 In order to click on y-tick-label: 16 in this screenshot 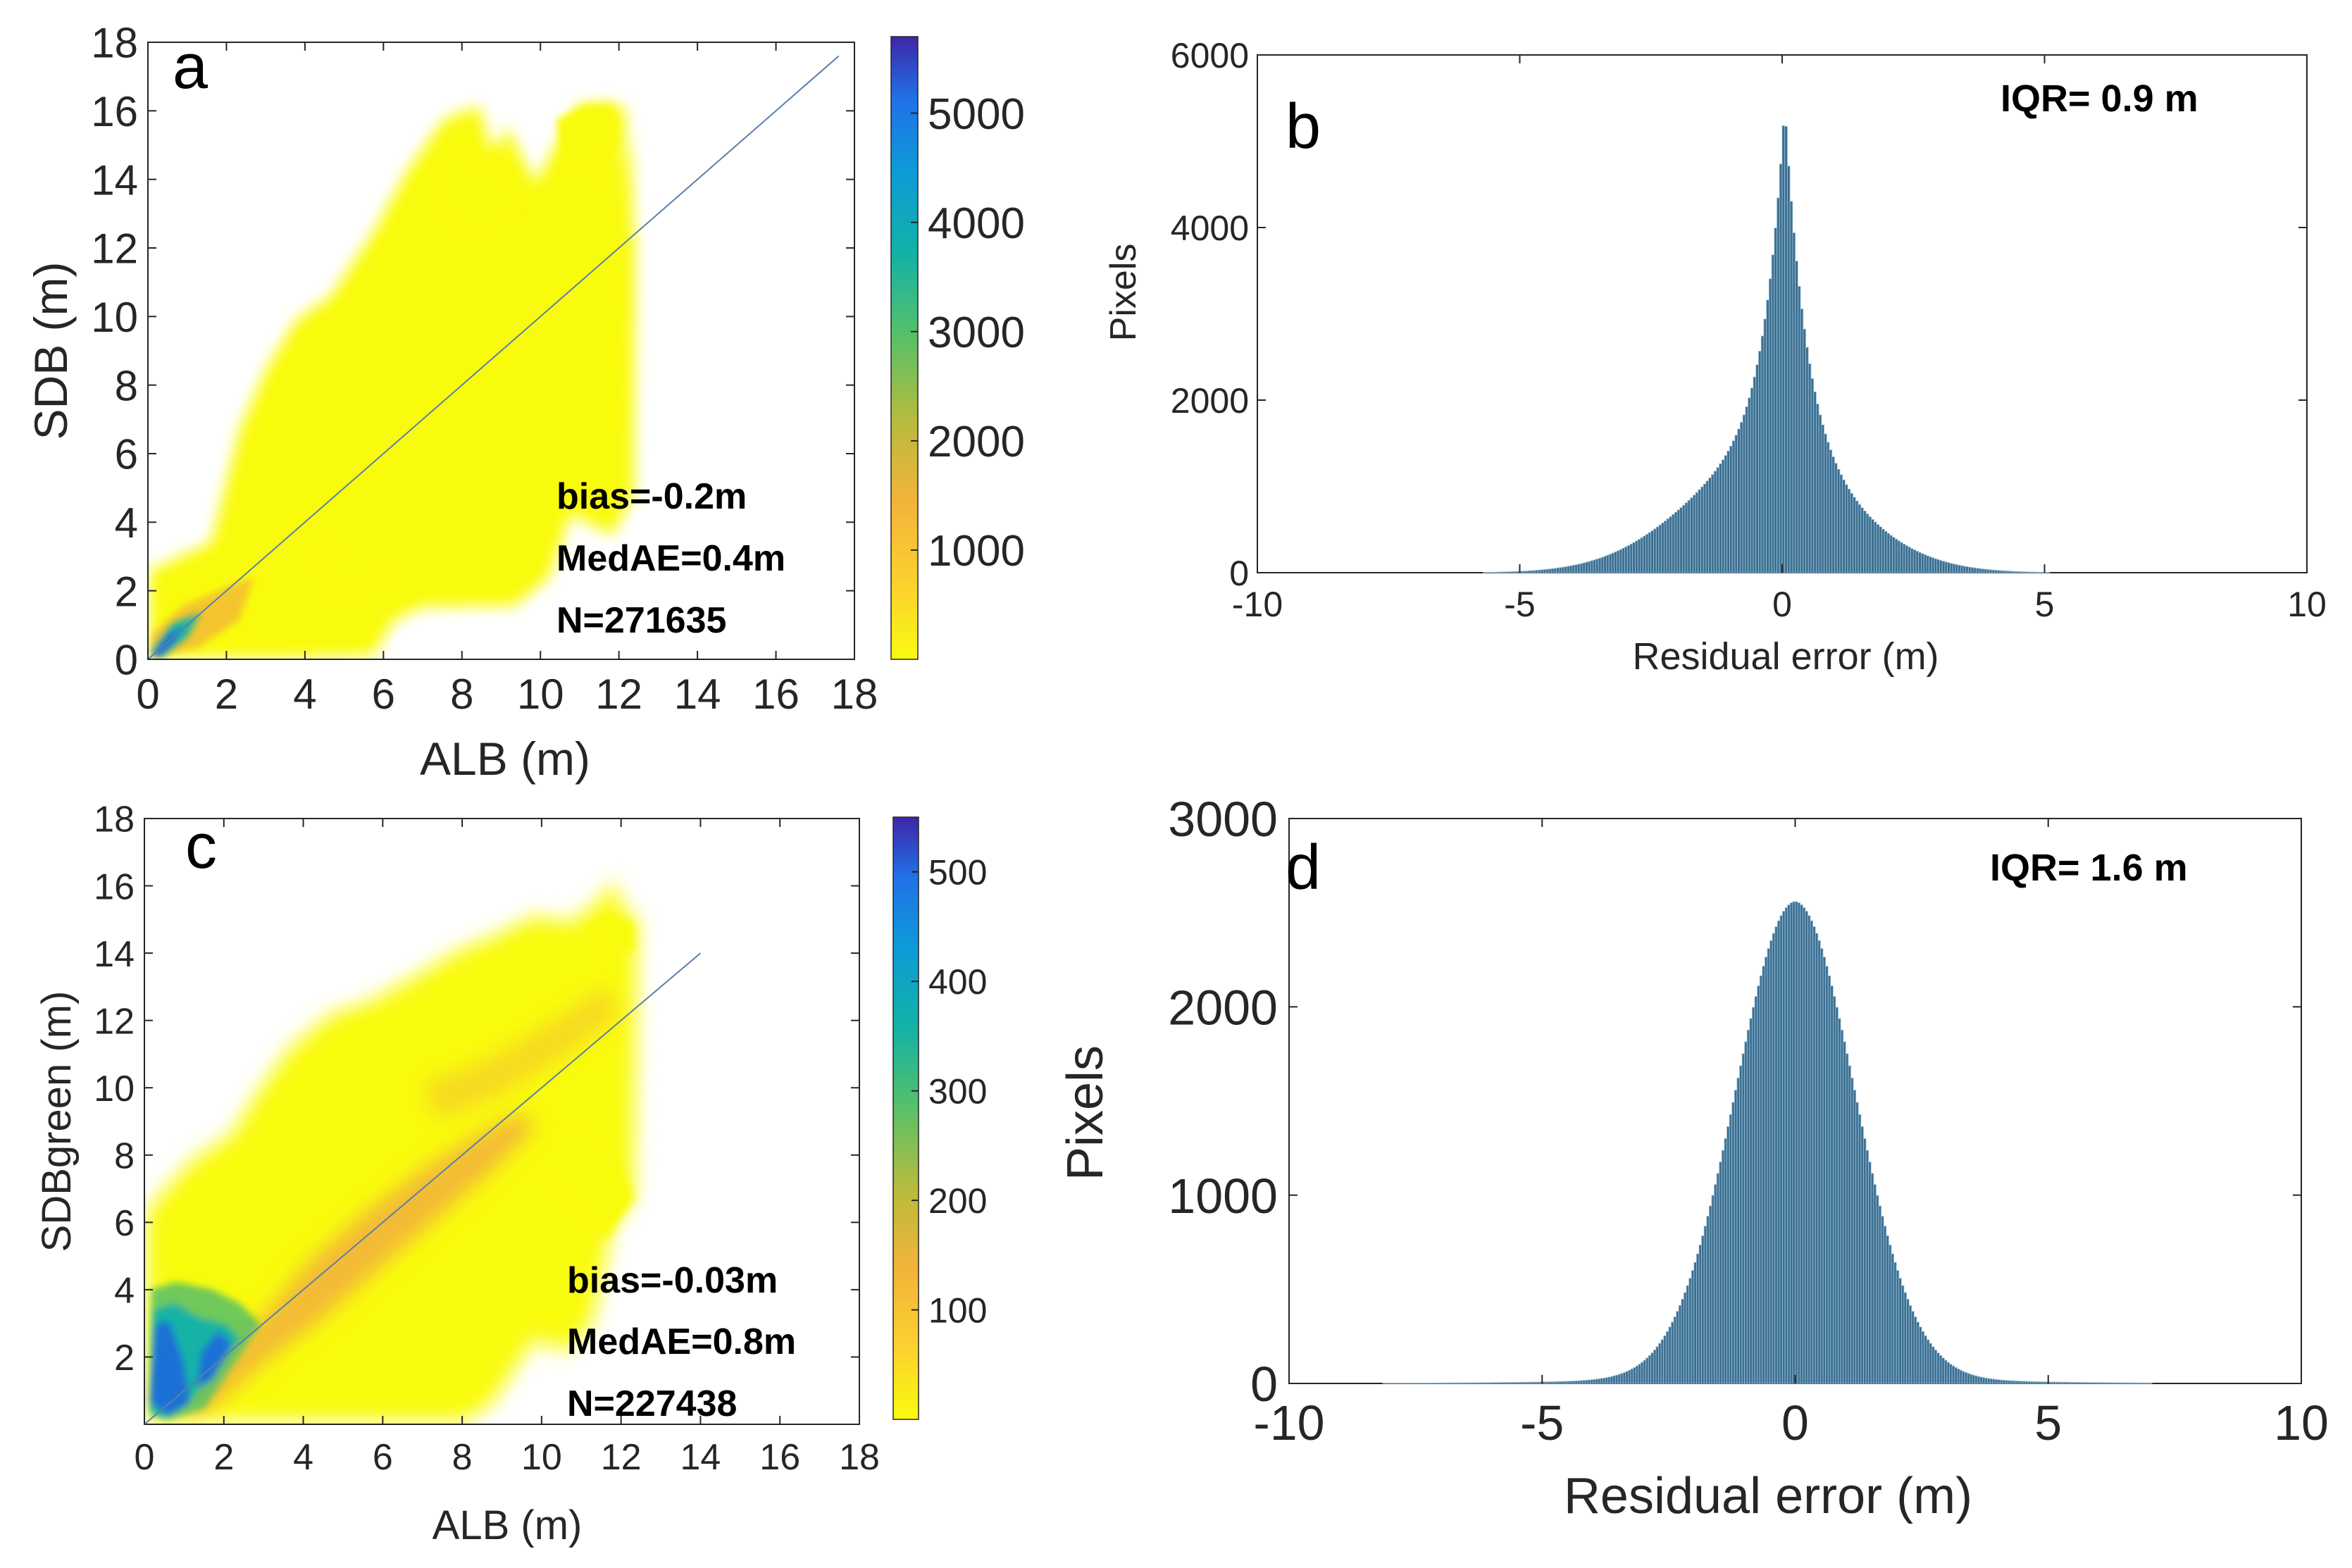, I will do `click(114, 111)`.